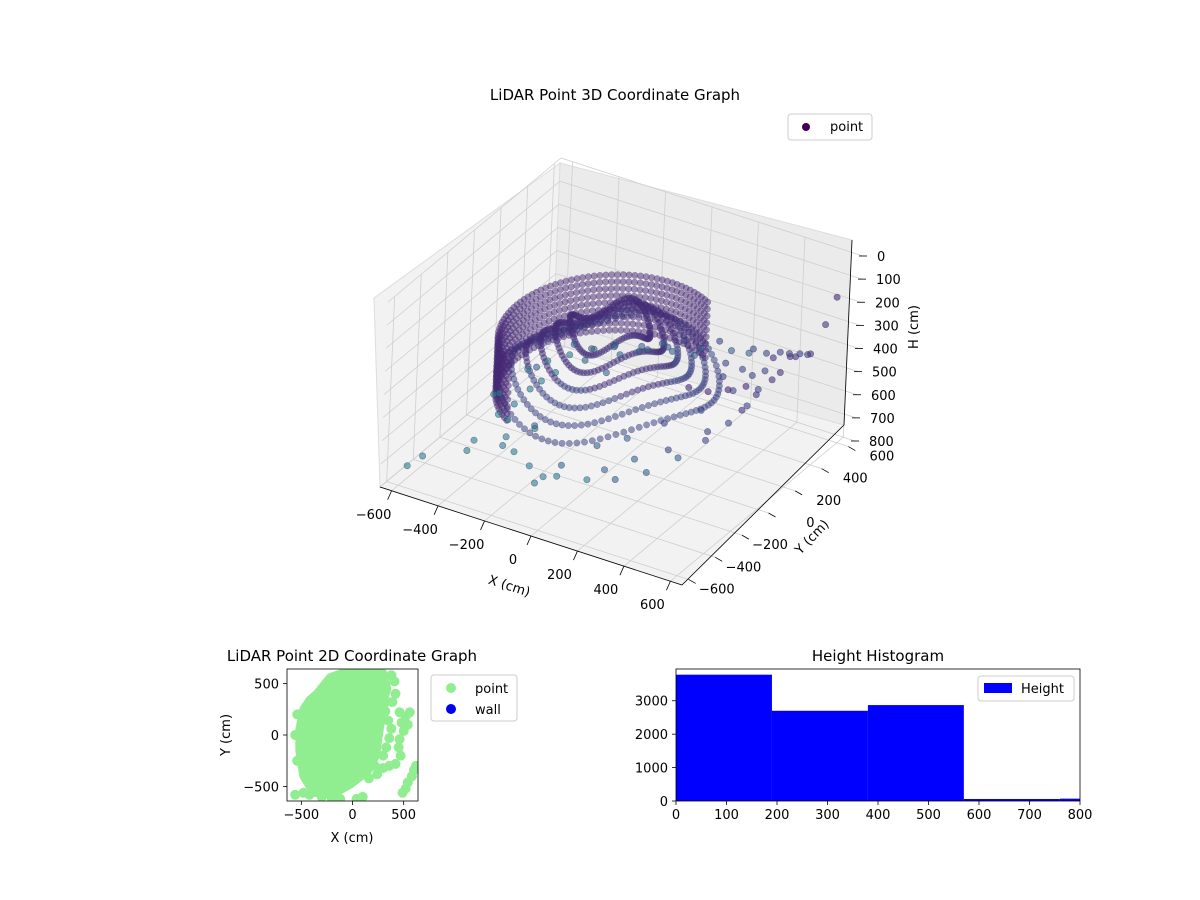 This screenshot has width=1200, height=900. Describe the element at coordinates (878, 815) in the screenshot. I see `x-tick-label-hist: 400` at that location.